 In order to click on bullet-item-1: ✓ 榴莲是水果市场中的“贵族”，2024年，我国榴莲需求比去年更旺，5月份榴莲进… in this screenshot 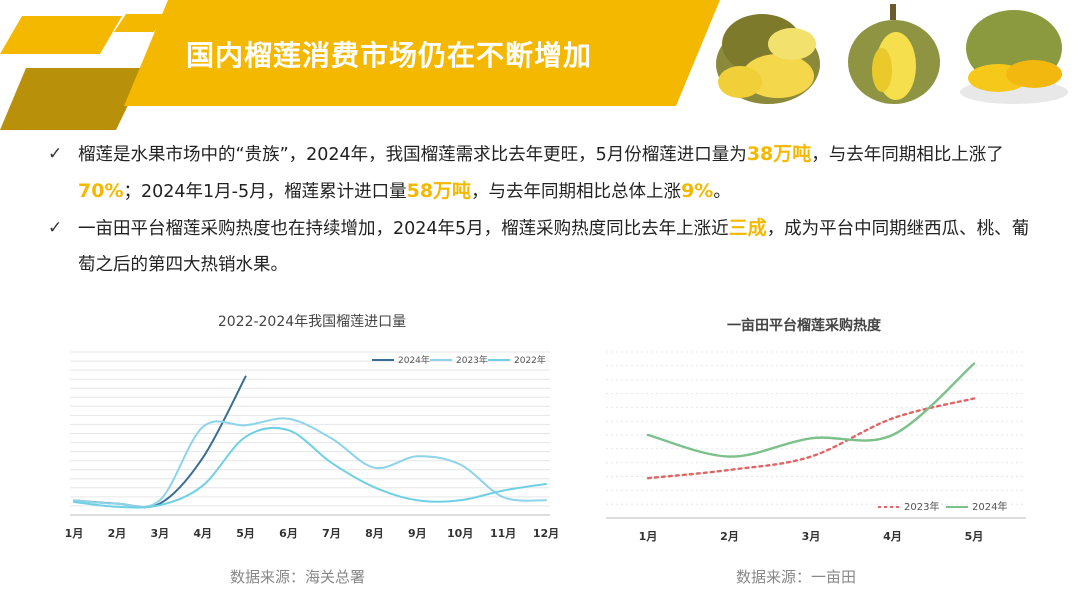, I will do `click(543, 173)`.